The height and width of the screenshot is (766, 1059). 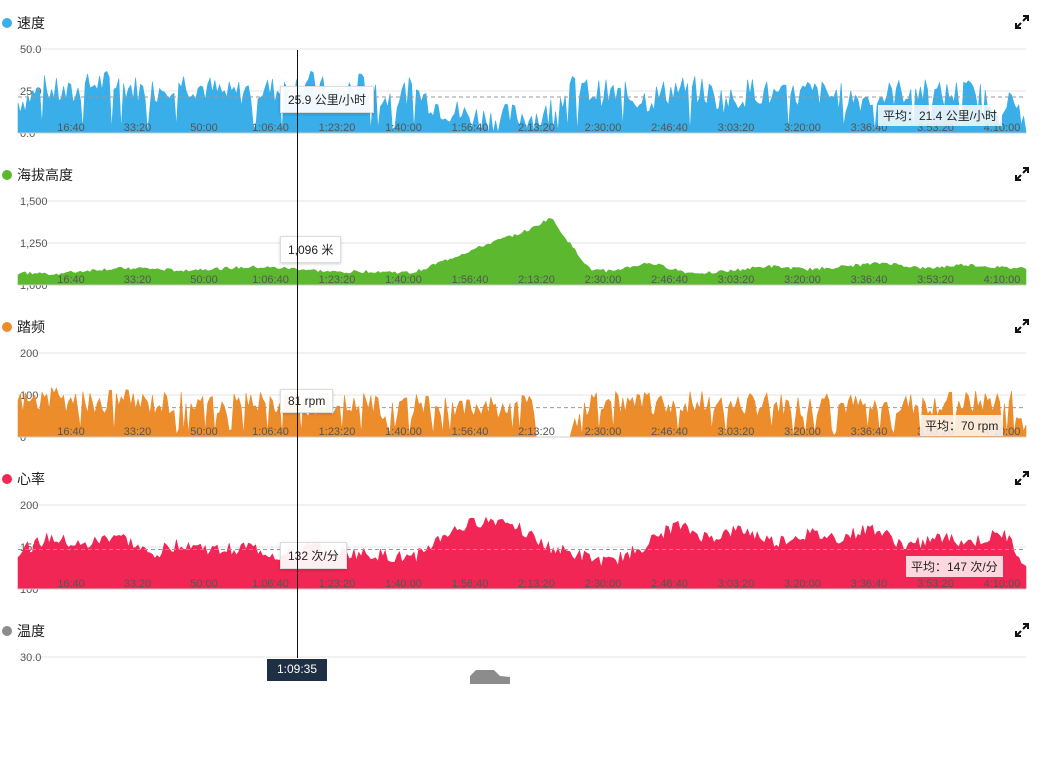 I want to click on y-tick-label: 1,500, so click(x=34, y=202).